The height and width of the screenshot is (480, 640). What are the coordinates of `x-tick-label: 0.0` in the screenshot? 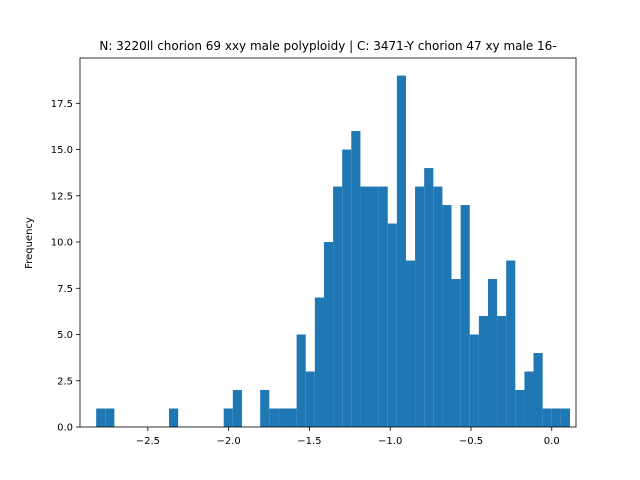 It's located at (552, 441).